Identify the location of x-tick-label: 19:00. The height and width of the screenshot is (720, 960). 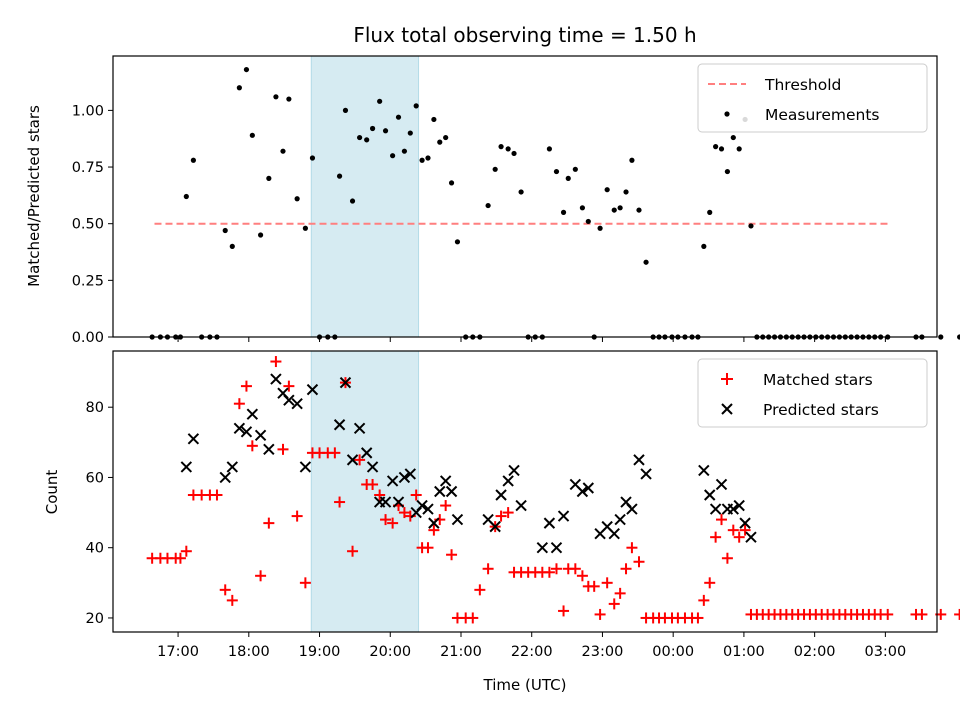
(320, 652).